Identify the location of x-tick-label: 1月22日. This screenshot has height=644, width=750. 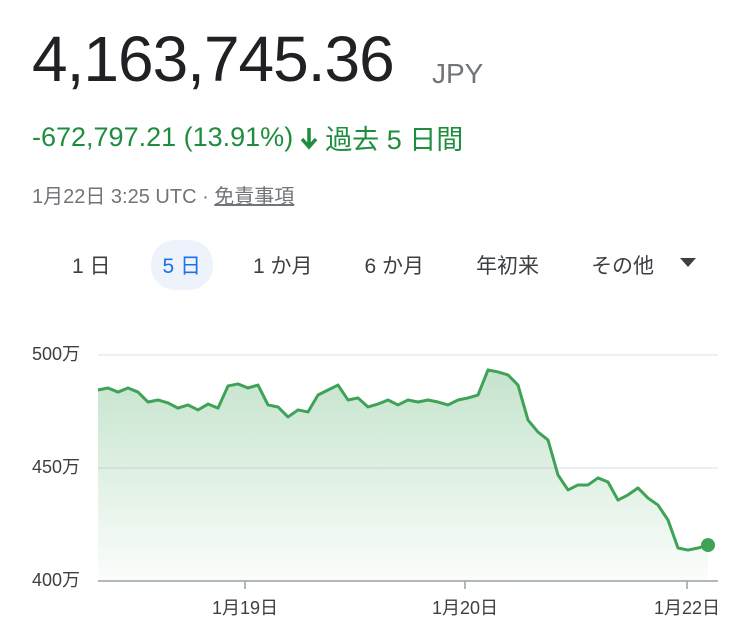
(687, 608).